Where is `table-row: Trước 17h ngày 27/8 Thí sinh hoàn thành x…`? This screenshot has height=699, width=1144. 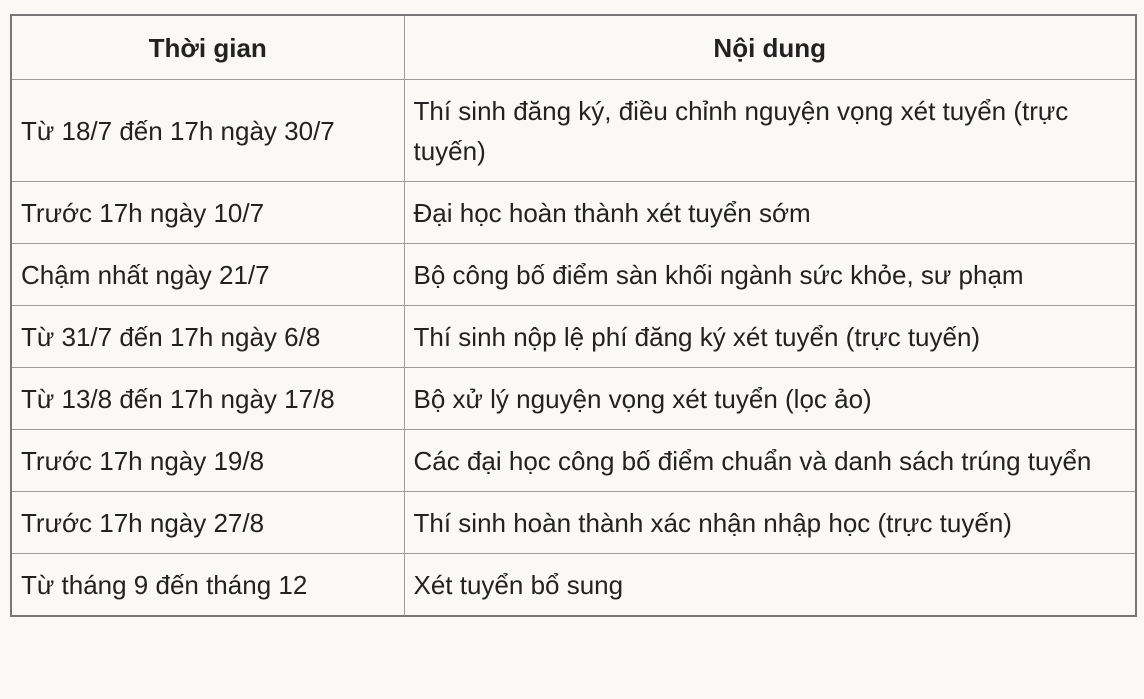 table-row: Trước 17h ngày 27/8 Thí sinh hoàn thành x… is located at coordinates (573, 522).